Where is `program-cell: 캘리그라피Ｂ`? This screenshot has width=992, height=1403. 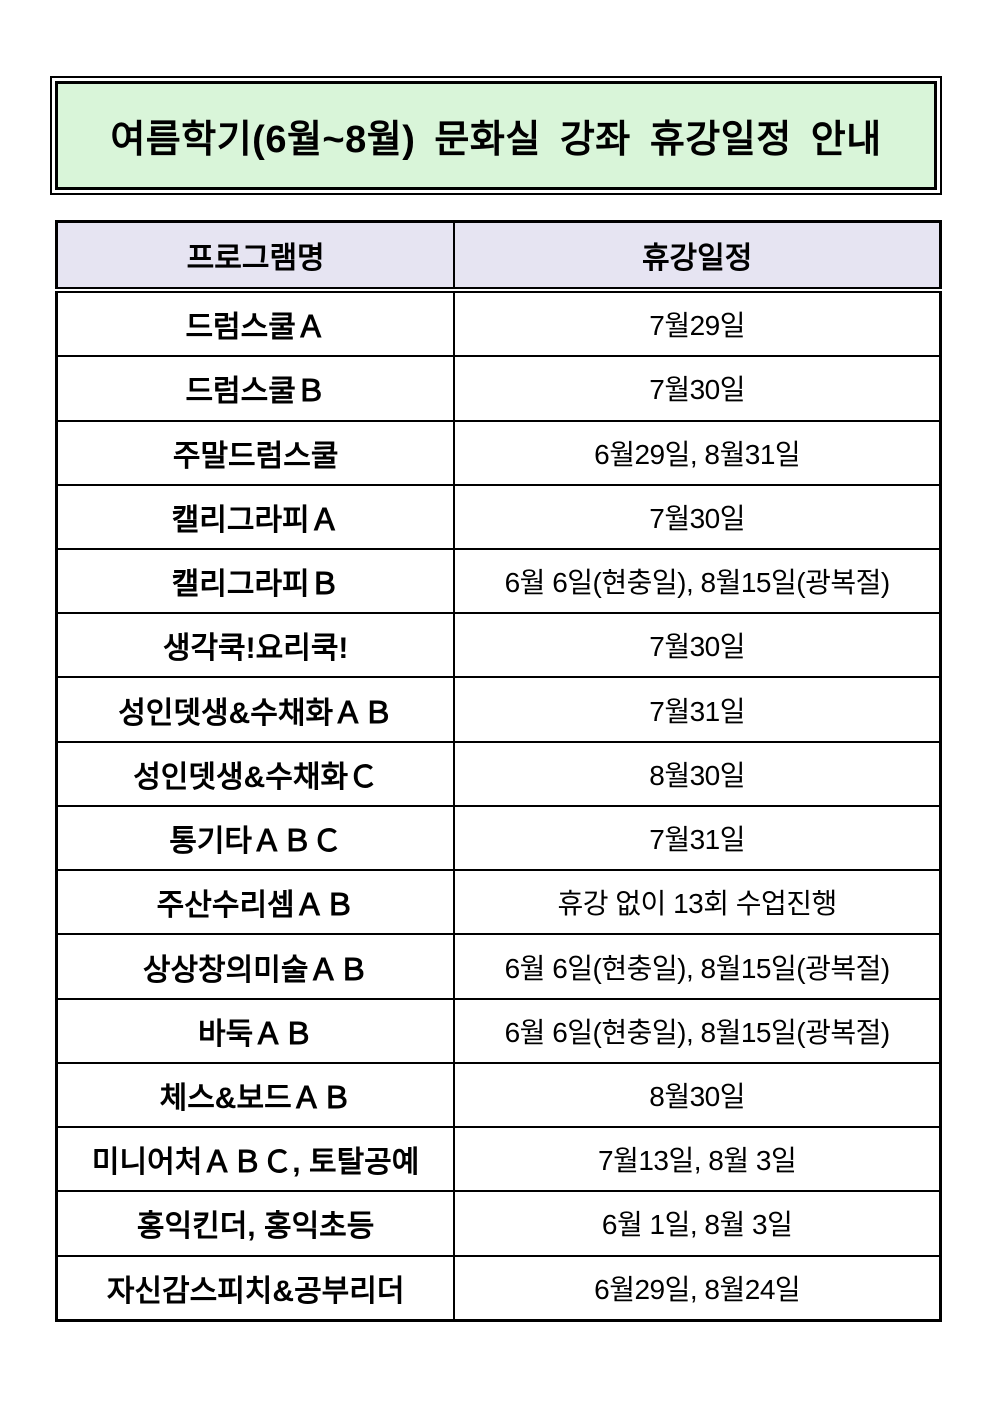 program-cell: 캘리그라피Ｂ is located at coordinates (255, 581).